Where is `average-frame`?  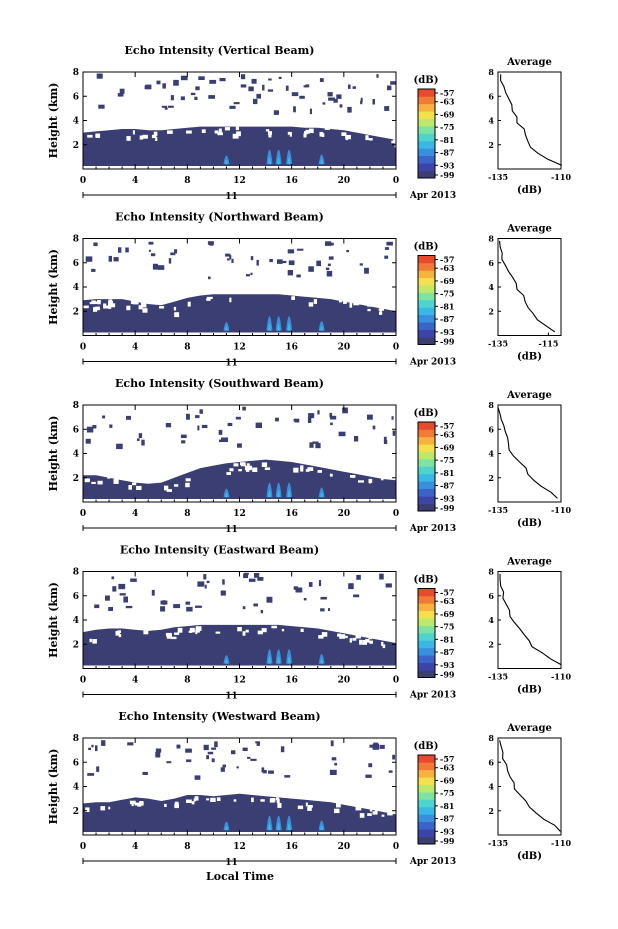
average-frame is located at coordinates (529, 620).